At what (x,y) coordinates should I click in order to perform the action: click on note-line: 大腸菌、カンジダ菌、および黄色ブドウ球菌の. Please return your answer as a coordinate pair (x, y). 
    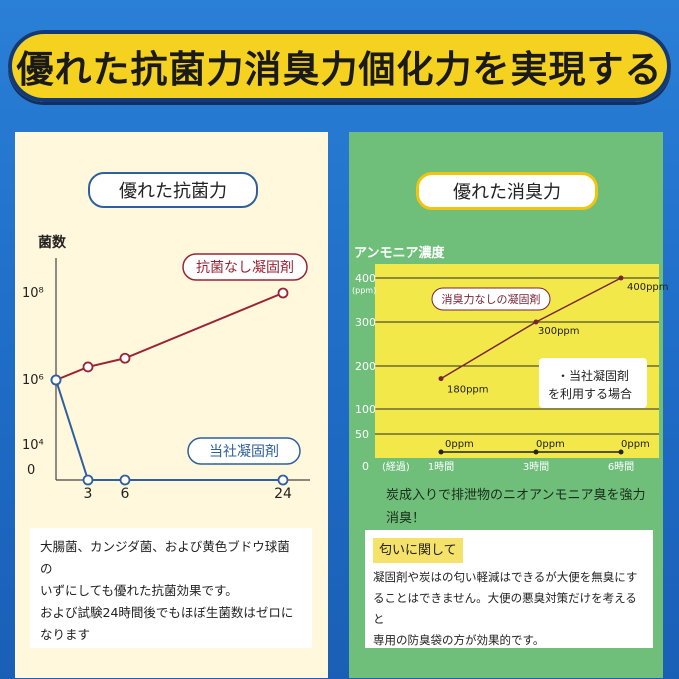
    Looking at the image, I should click on (165, 557).